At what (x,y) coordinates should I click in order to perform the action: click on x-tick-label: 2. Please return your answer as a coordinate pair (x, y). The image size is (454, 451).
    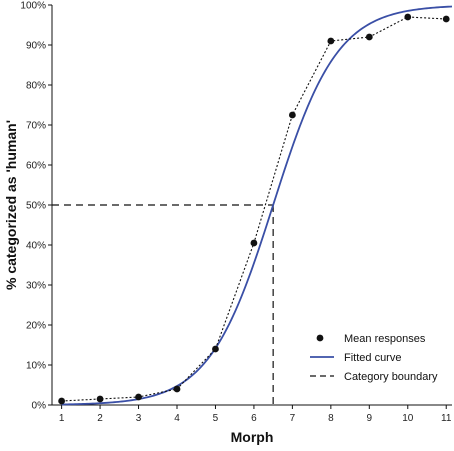
    Looking at the image, I should click on (100, 418).